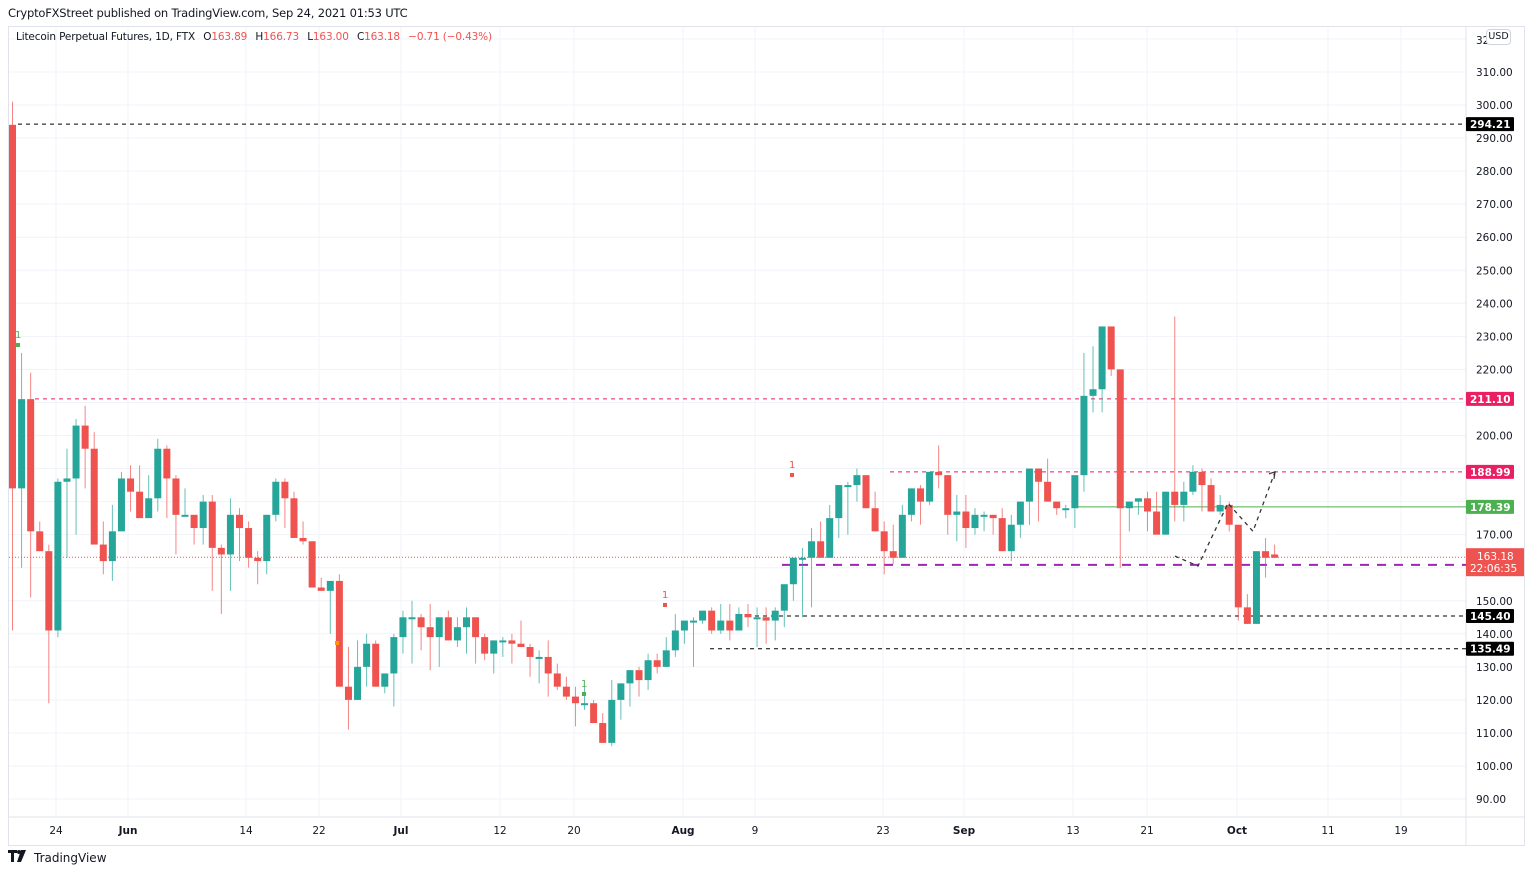 The width and height of the screenshot is (1536, 873). What do you see at coordinates (1272, 474) in the screenshot?
I see `projection-arrow-icon` at bounding box center [1272, 474].